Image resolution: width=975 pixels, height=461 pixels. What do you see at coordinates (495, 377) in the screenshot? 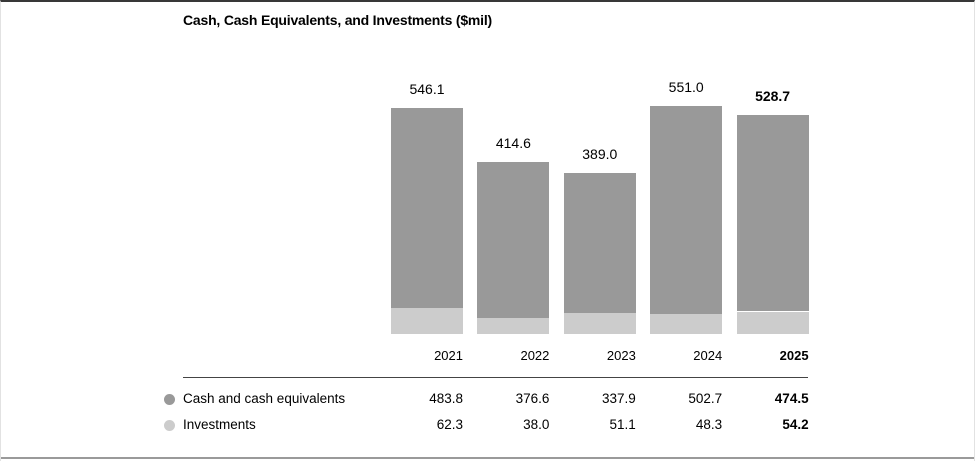
I see `legend-divider` at bounding box center [495, 377].